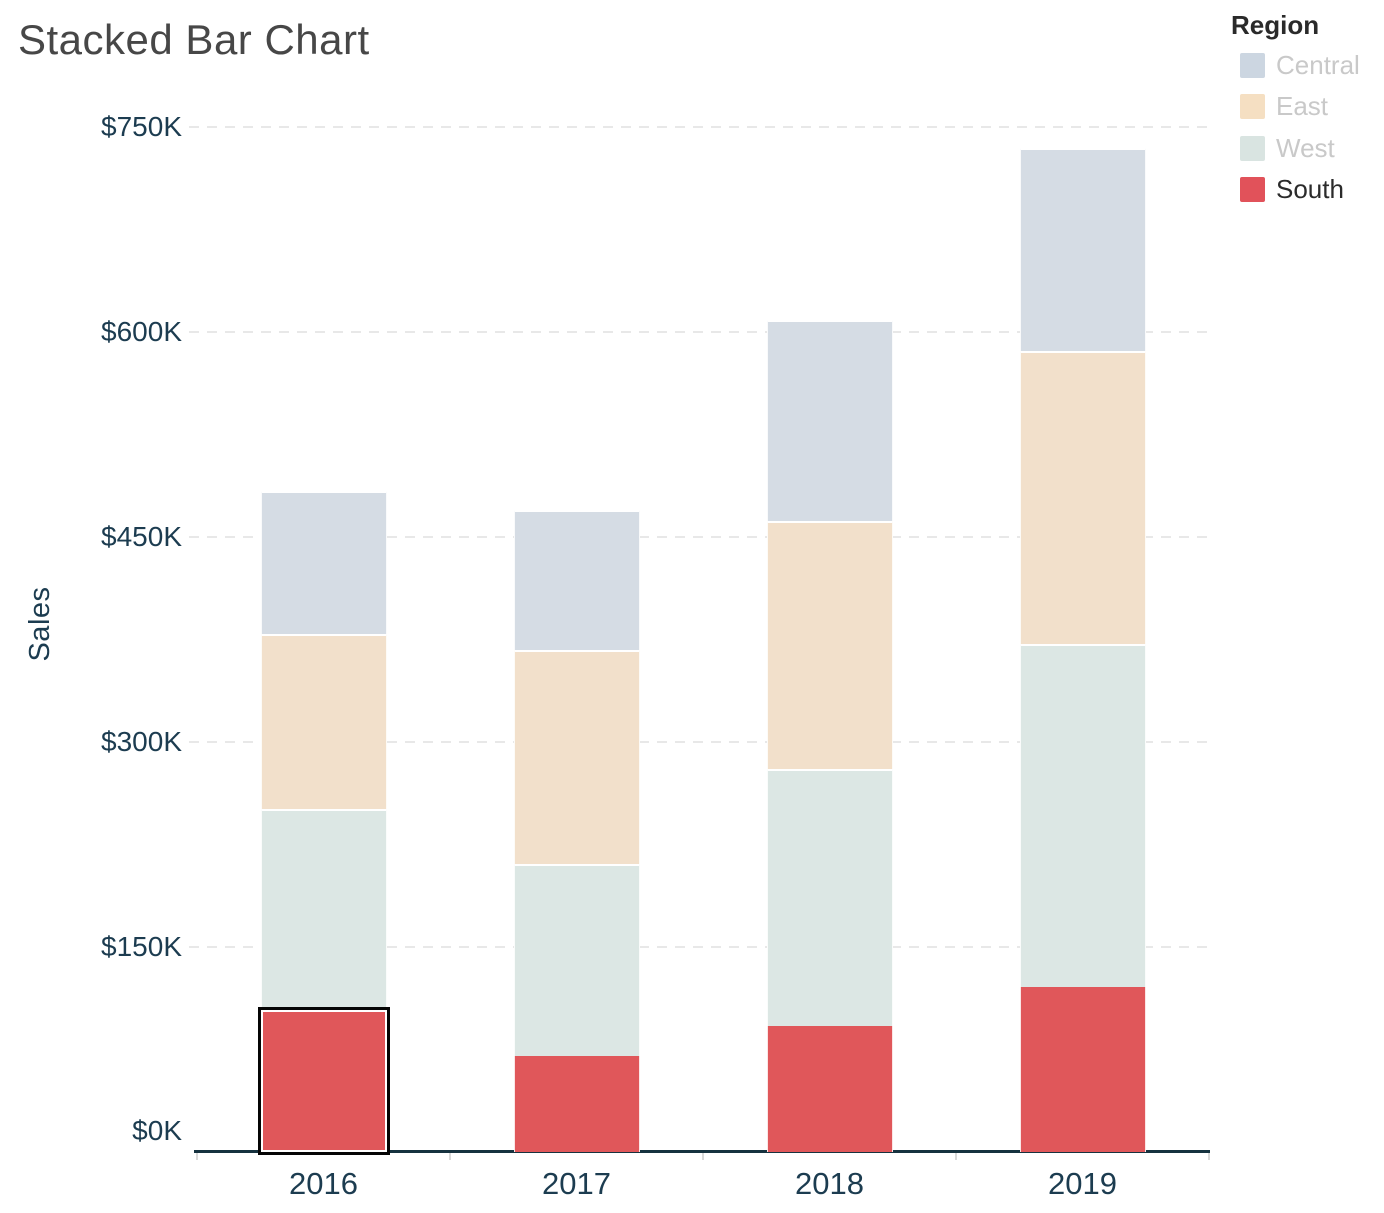  I want to click on legend-item-south: South, so click(1292, 188).